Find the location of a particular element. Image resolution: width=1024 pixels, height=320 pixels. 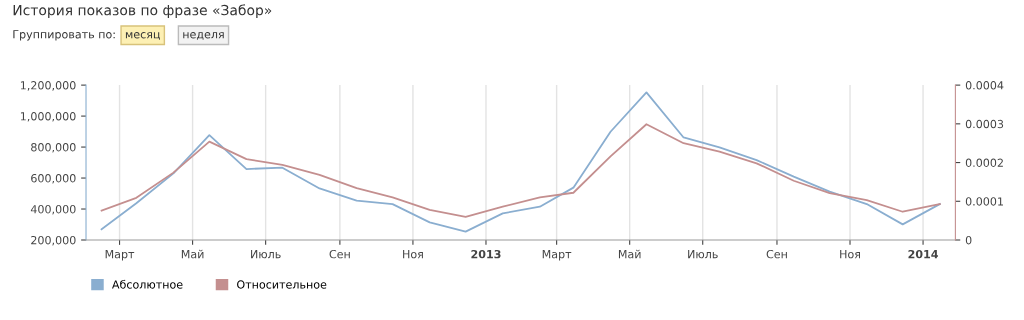

legend-label: Относительное is located at coordinates (282, 284).